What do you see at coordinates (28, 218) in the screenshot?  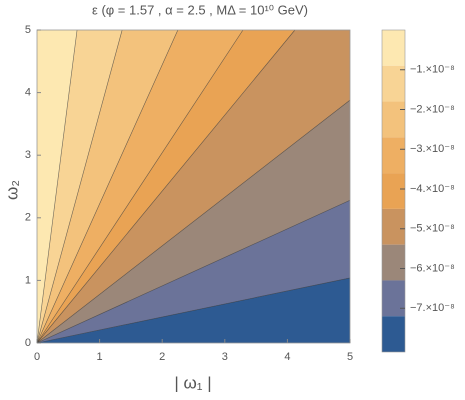 I see `y-tick-label: 2` at bounding box center [28, 218].